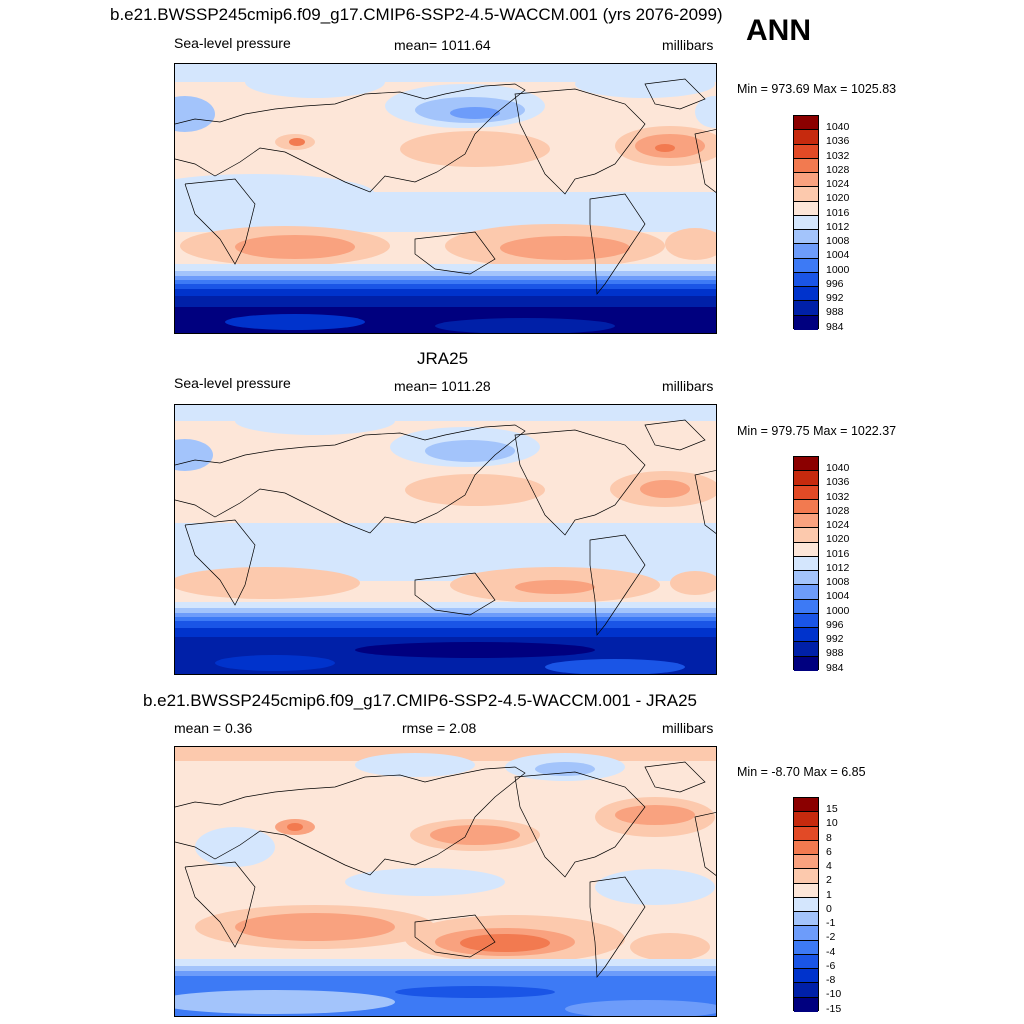 Image resolution: width=1024 pixels, height=1024 pixels. Describe the element at coordinates (213, 728) in the screenshot. I see `panel-left-label: mean = 0.36` at that location.